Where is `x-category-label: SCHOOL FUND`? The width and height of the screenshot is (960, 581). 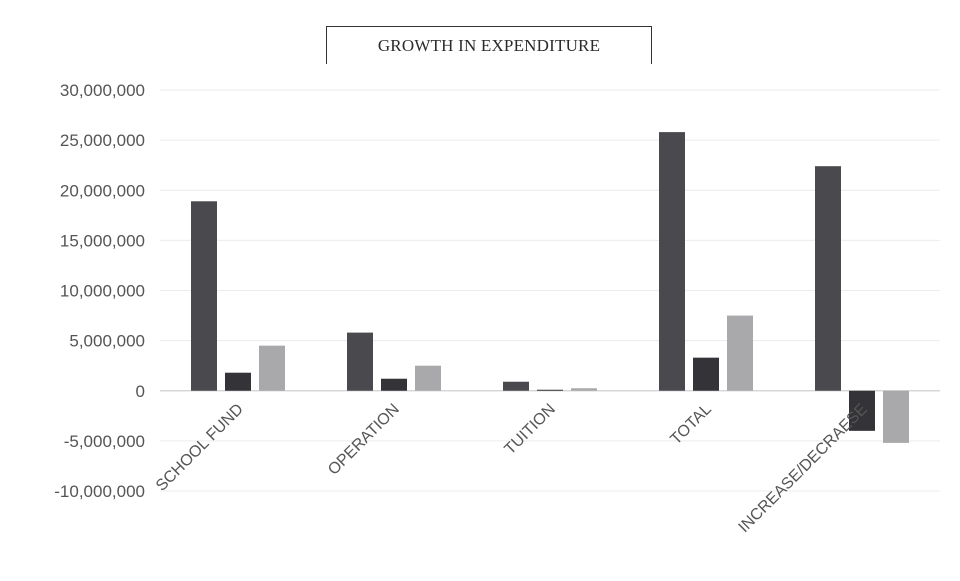 x-category-label: SCHOOL FUND is located at coordinates (200, 448).